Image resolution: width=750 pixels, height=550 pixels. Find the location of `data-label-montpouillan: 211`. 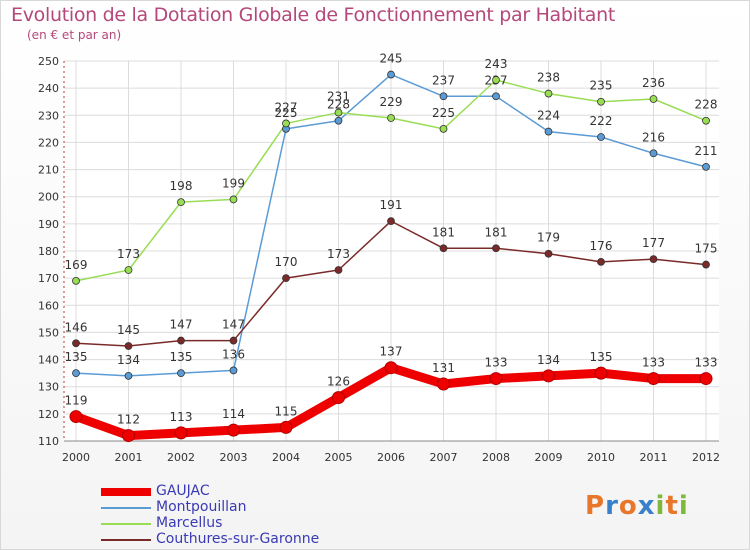

data-label-montpouillan: 211 is located at coordinates (706, 151).